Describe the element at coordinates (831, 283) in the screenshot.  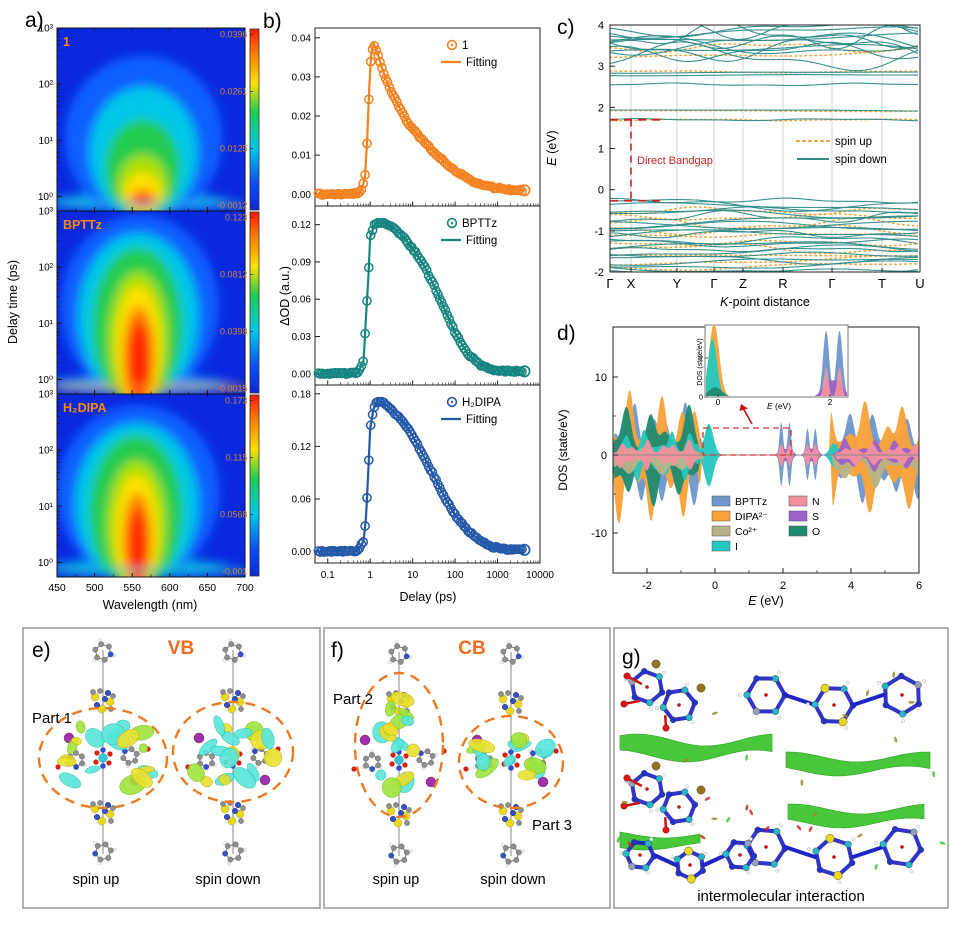
I see `c-xtick-label: Γ` at that location.